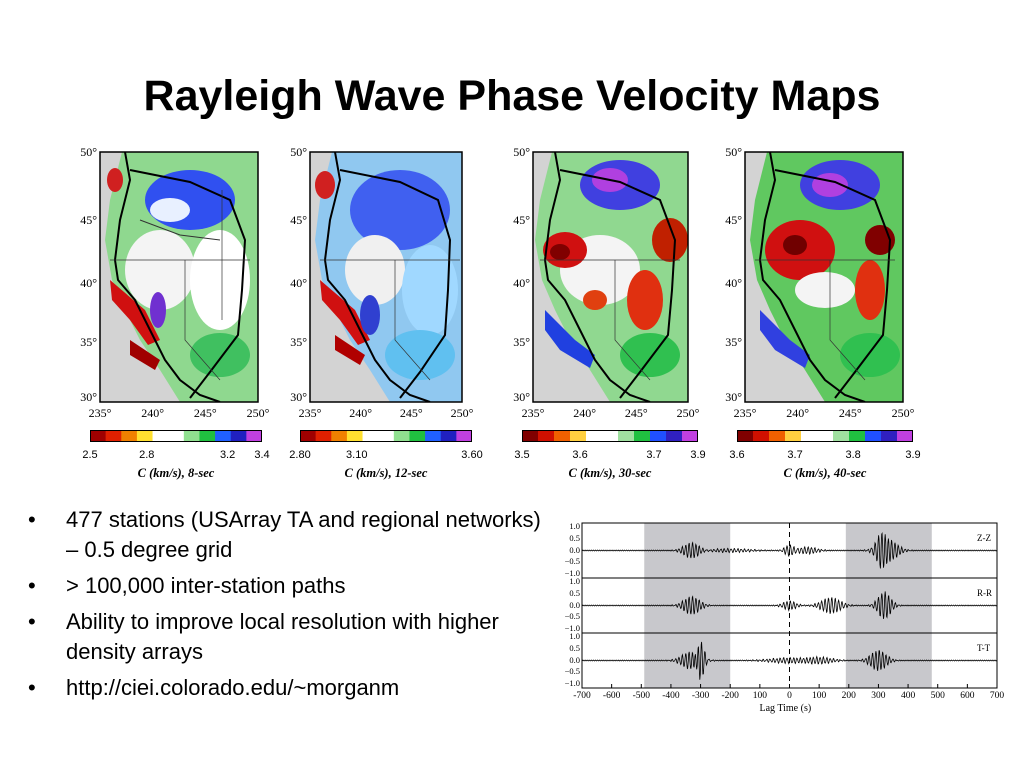  Describe the element at coordinates (819, 696) in the screenshot. I see `x-tick-label: 100` at that location.